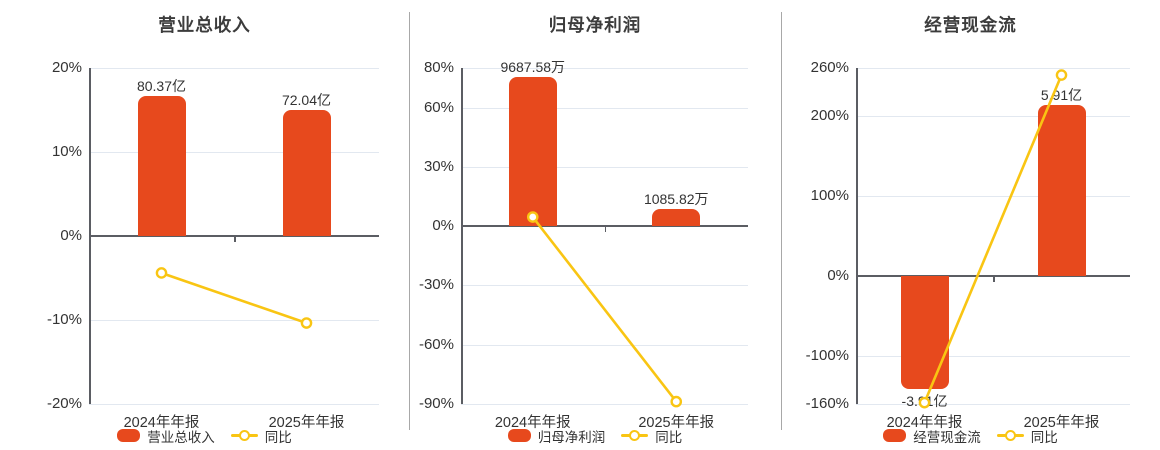 The width and height of the screenshot is (1160, 450). Describe the element at coordinates (970, 25) in the screenshot. I see `cashflow-chart-title: 经营现金流` at that location.